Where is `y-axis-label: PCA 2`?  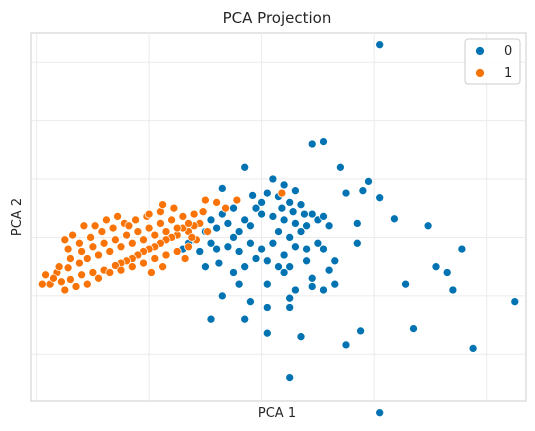 y-axis-label: PCA 2 is located at coordinates (17, 217).